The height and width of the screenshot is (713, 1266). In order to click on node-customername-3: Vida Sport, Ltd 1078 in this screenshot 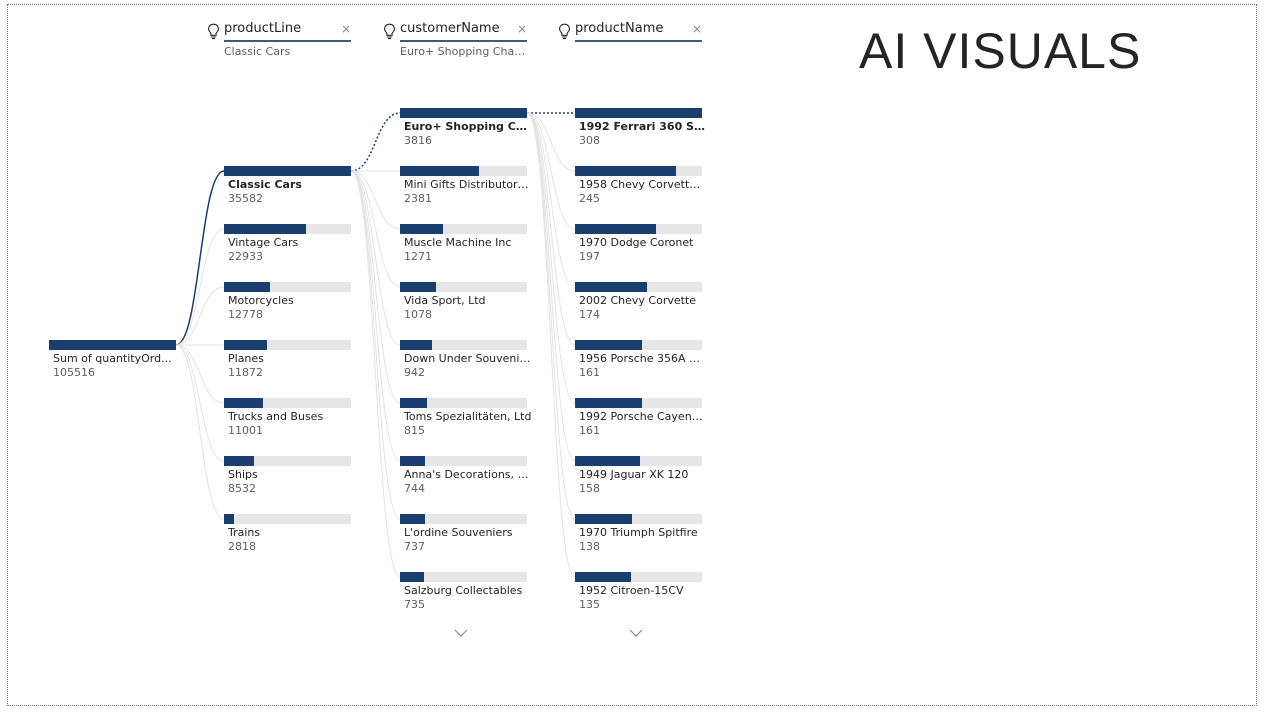, I will do `click(463, 304)`.